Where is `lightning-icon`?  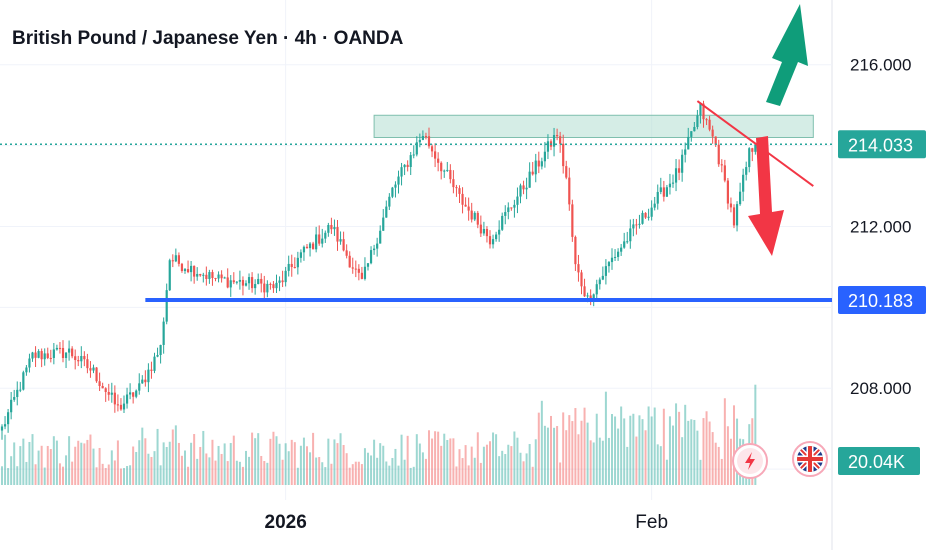 lightning-icon is located at coordinates (750, 461).